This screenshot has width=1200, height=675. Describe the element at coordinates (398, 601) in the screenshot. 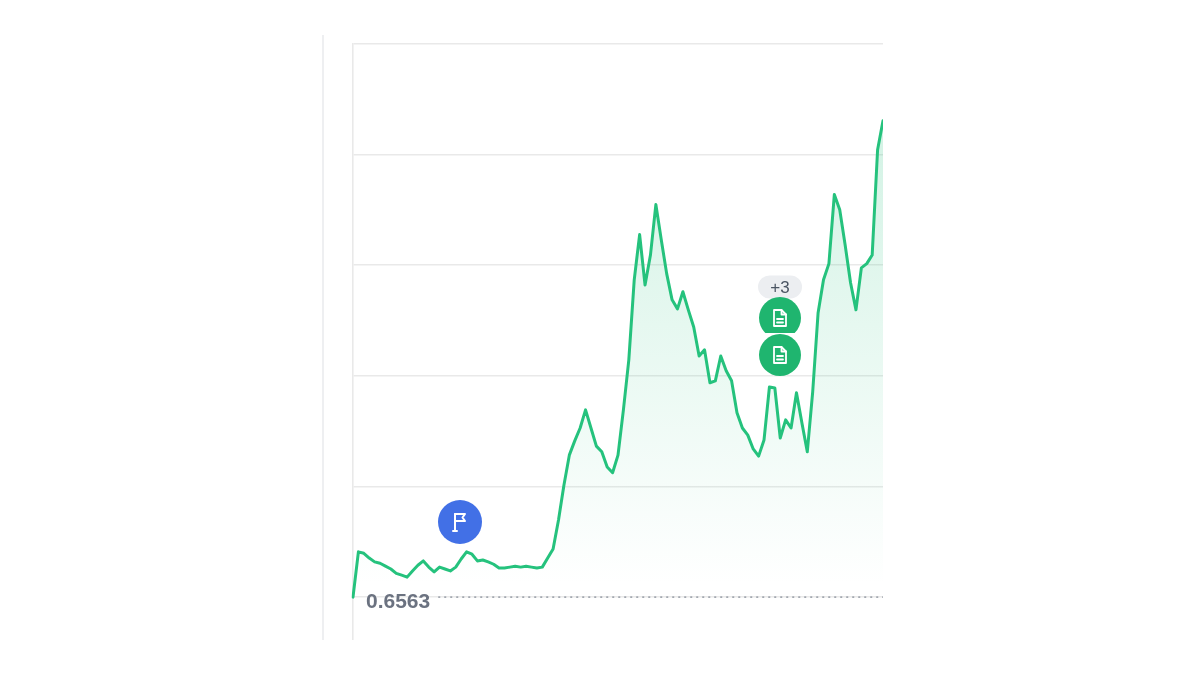

I see `annotation: 0.6563` at that location.